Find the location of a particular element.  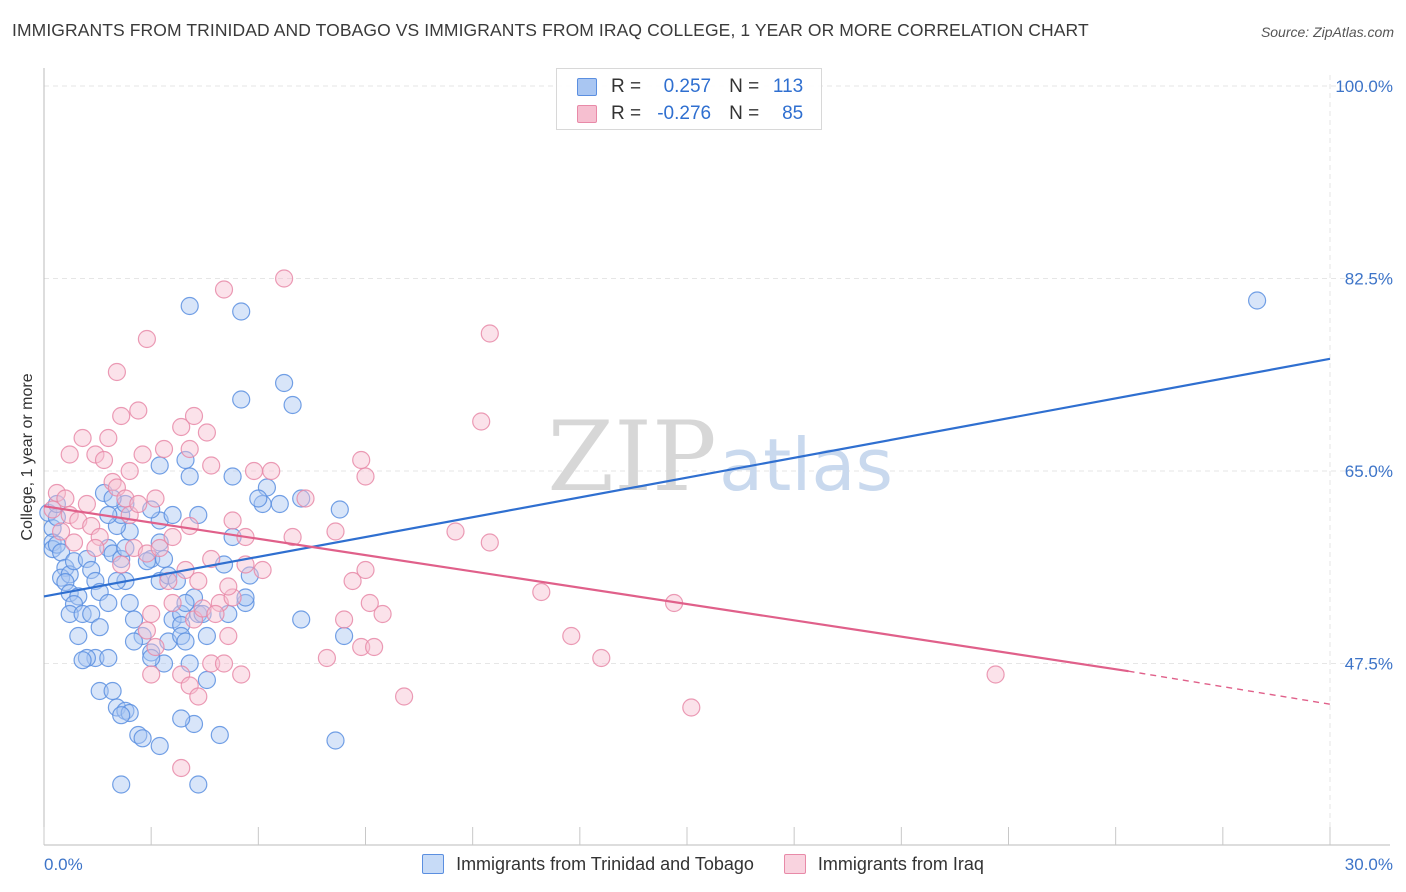

legend-swatch-trinidad is located at coordinates (433, 864).